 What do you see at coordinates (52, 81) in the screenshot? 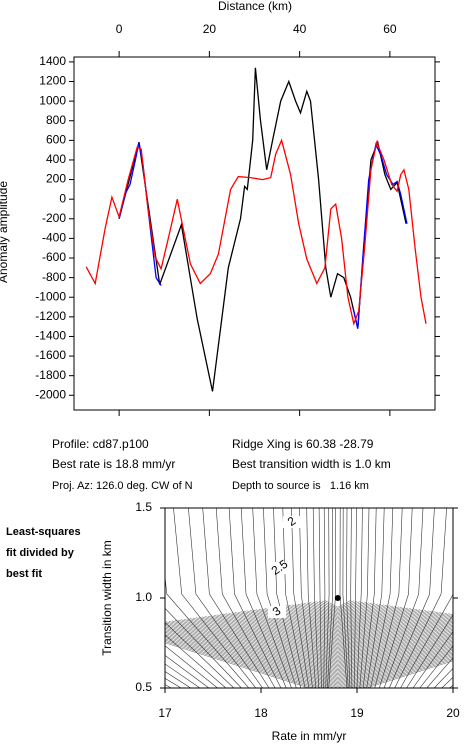
I see `y-tick-label: 1200` at bounding box center [52, 81].